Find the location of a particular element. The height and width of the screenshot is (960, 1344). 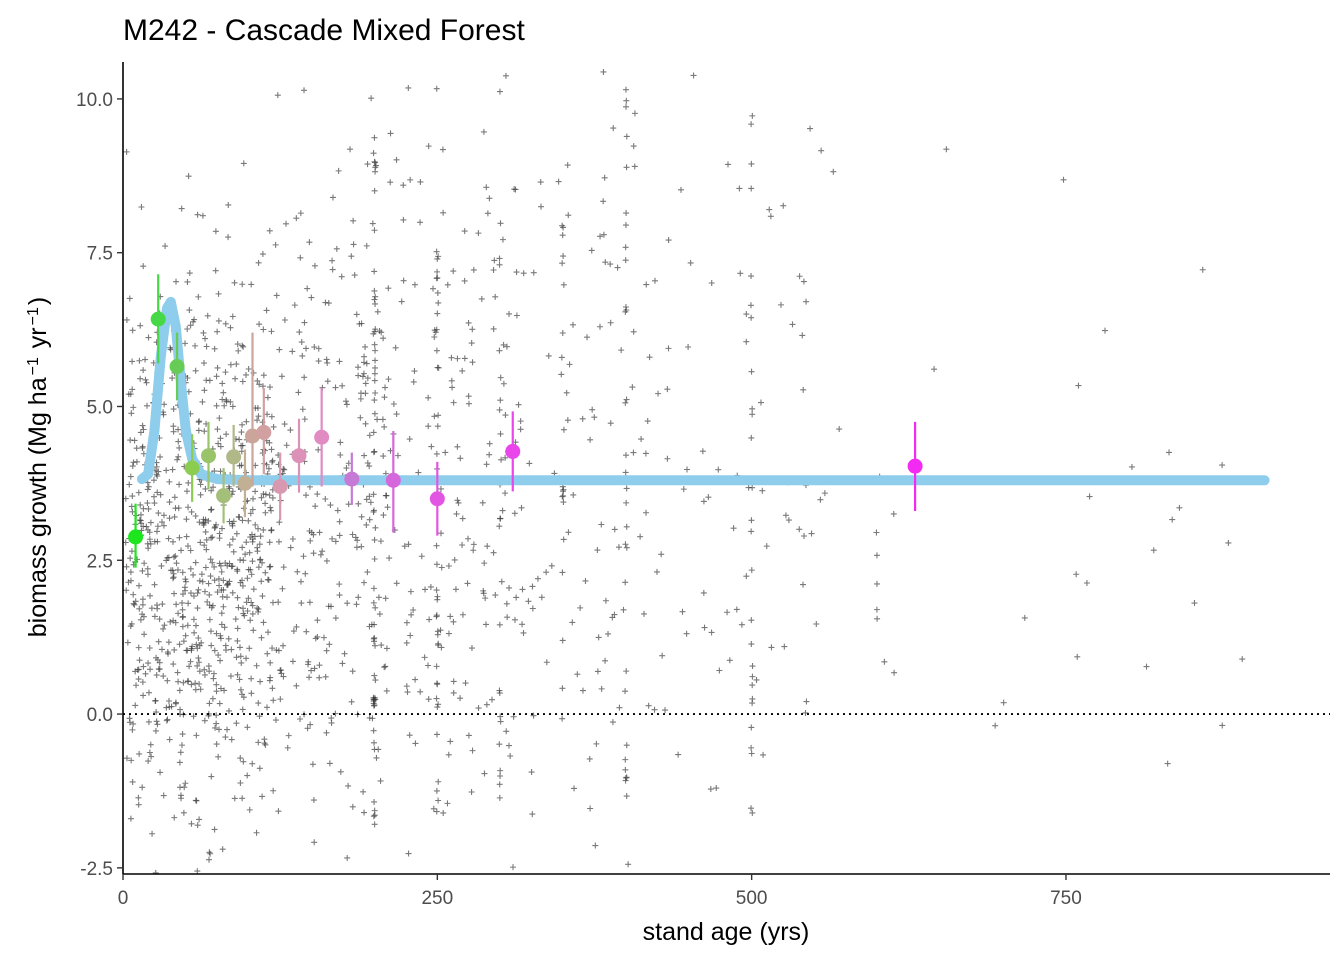

binned-mean is located at coordinates (352, 478).